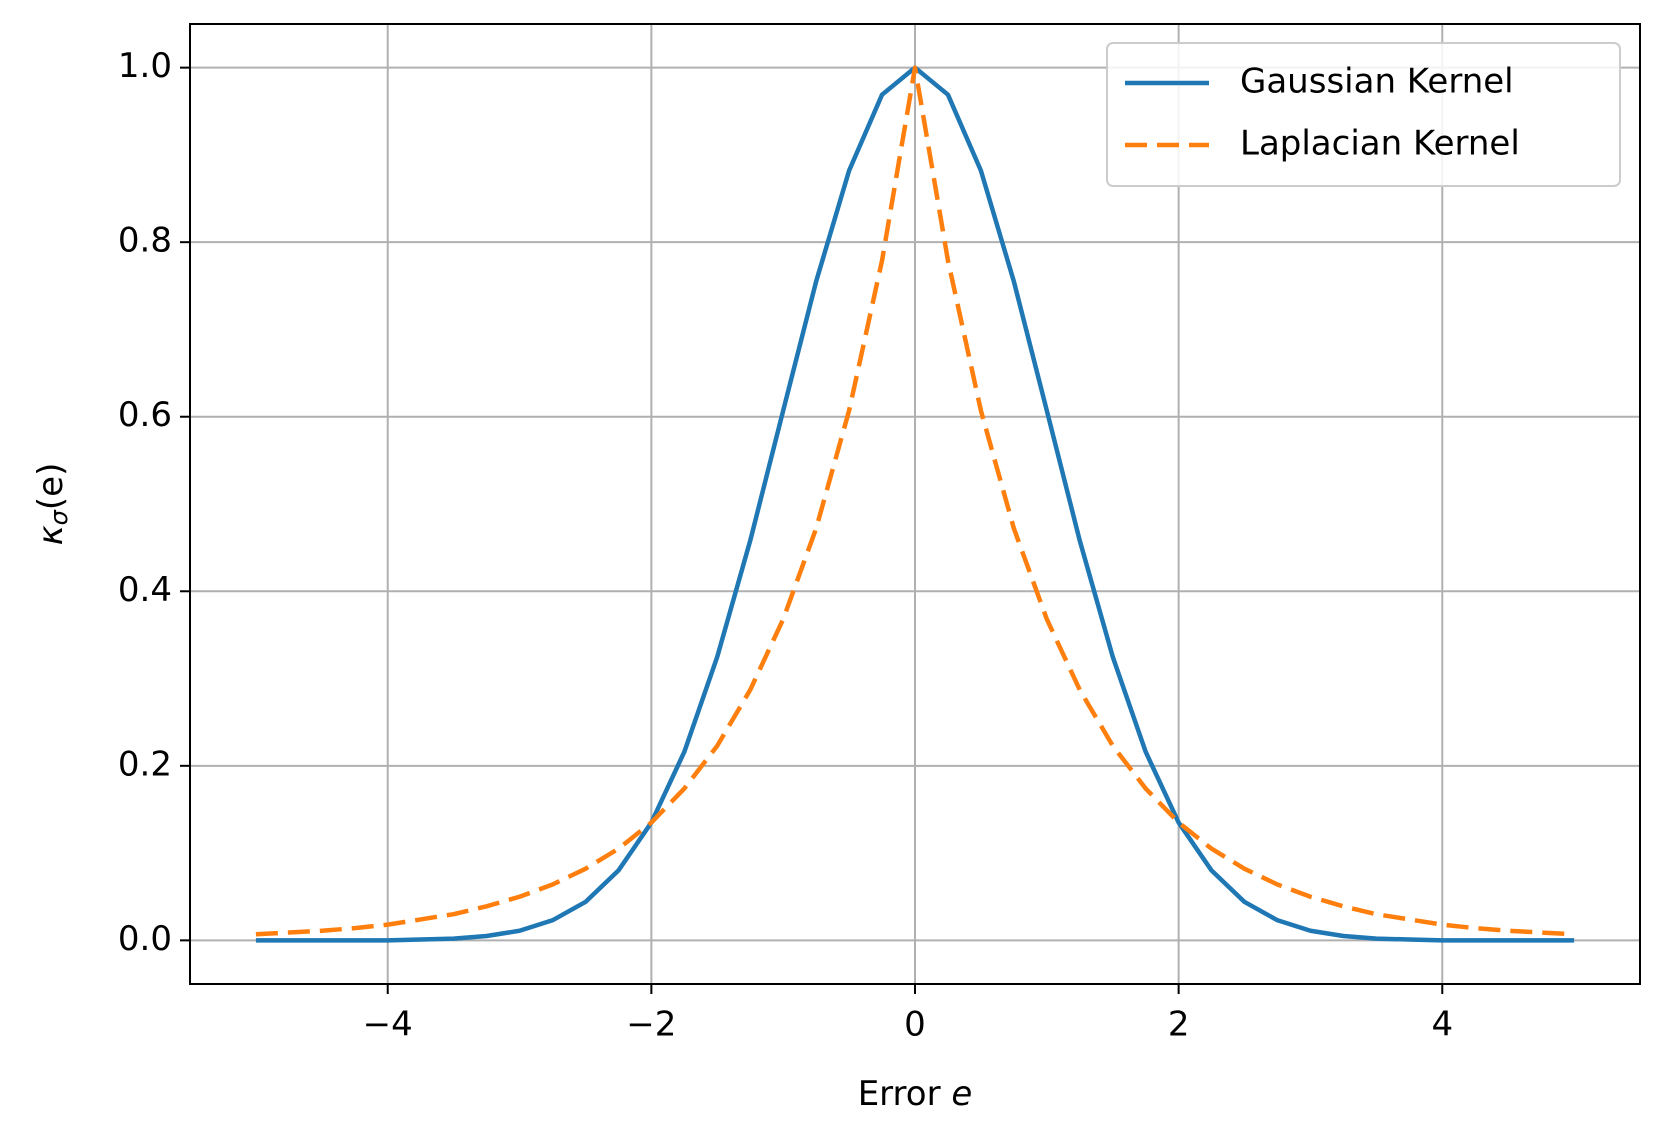  I want to click on y-label-argument: (e), so click(51, 486).